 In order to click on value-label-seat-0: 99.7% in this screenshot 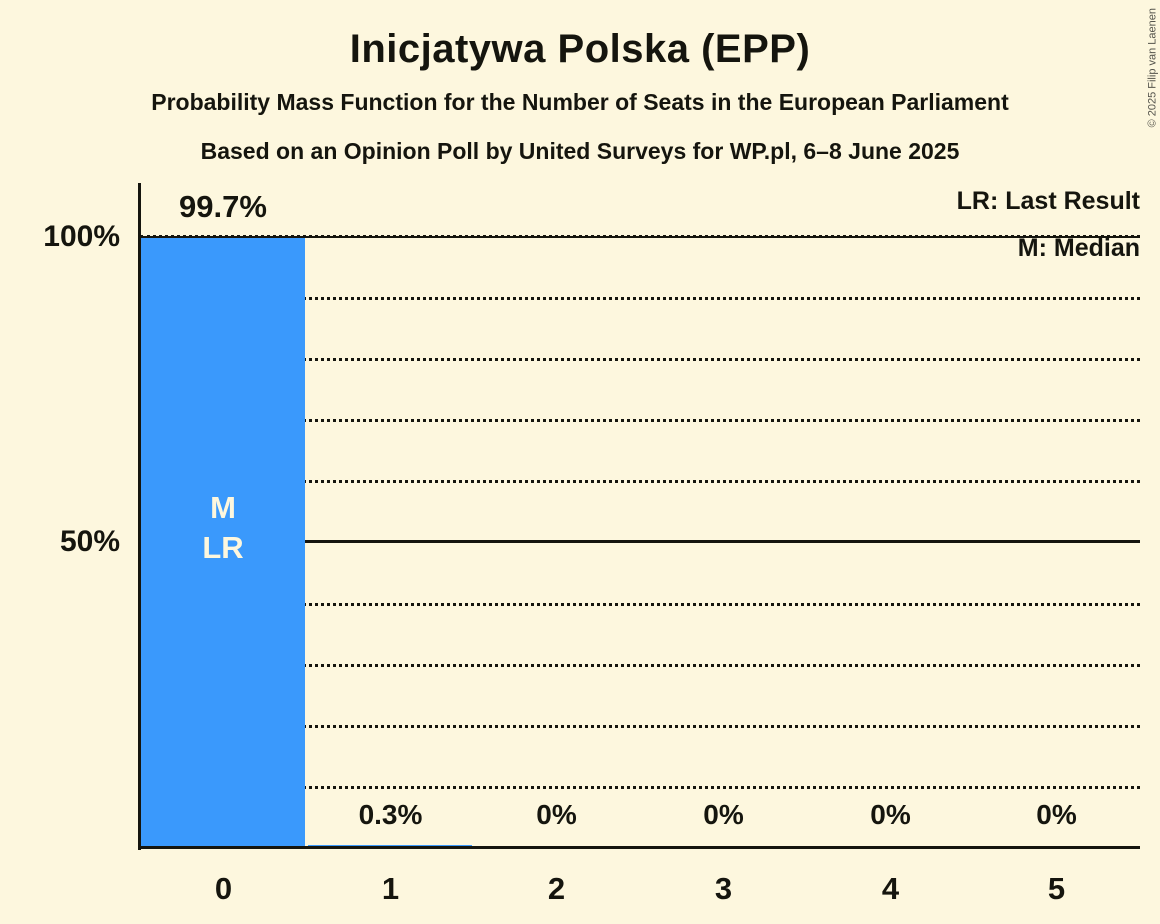, I will do `click(223, 206)`.